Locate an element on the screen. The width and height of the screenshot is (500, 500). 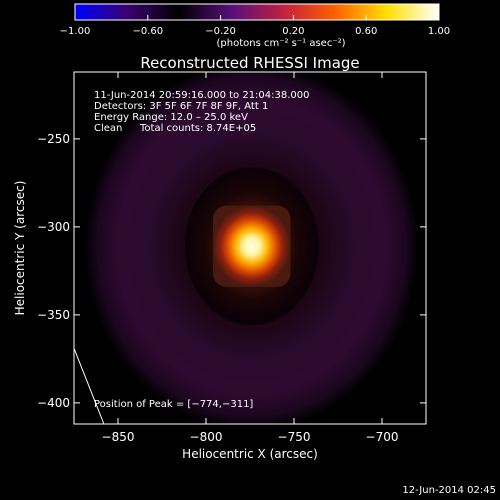
y-axis-label: Heliocentric Y (arcsec) is located at coordinates (20, 248).